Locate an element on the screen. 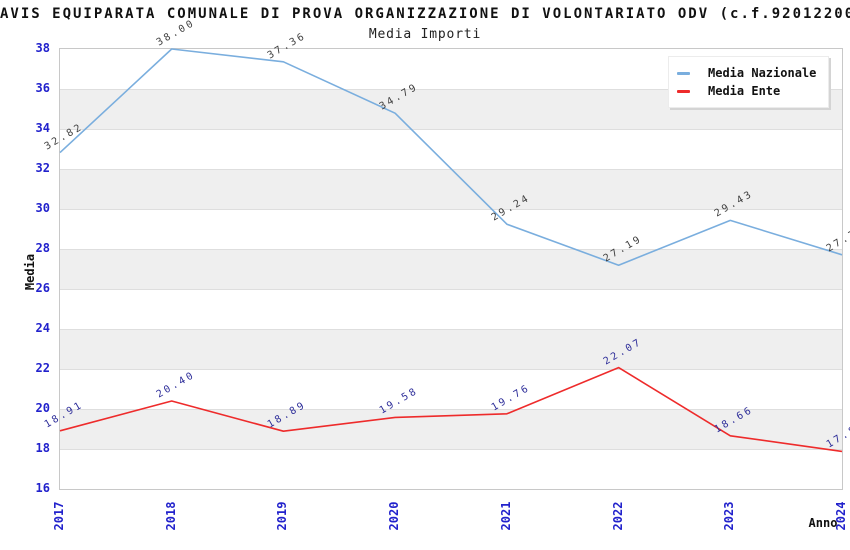 The width and height of the screenshot is (850, 550). y-tick-label: 34 is located at coordinates (42, 128).